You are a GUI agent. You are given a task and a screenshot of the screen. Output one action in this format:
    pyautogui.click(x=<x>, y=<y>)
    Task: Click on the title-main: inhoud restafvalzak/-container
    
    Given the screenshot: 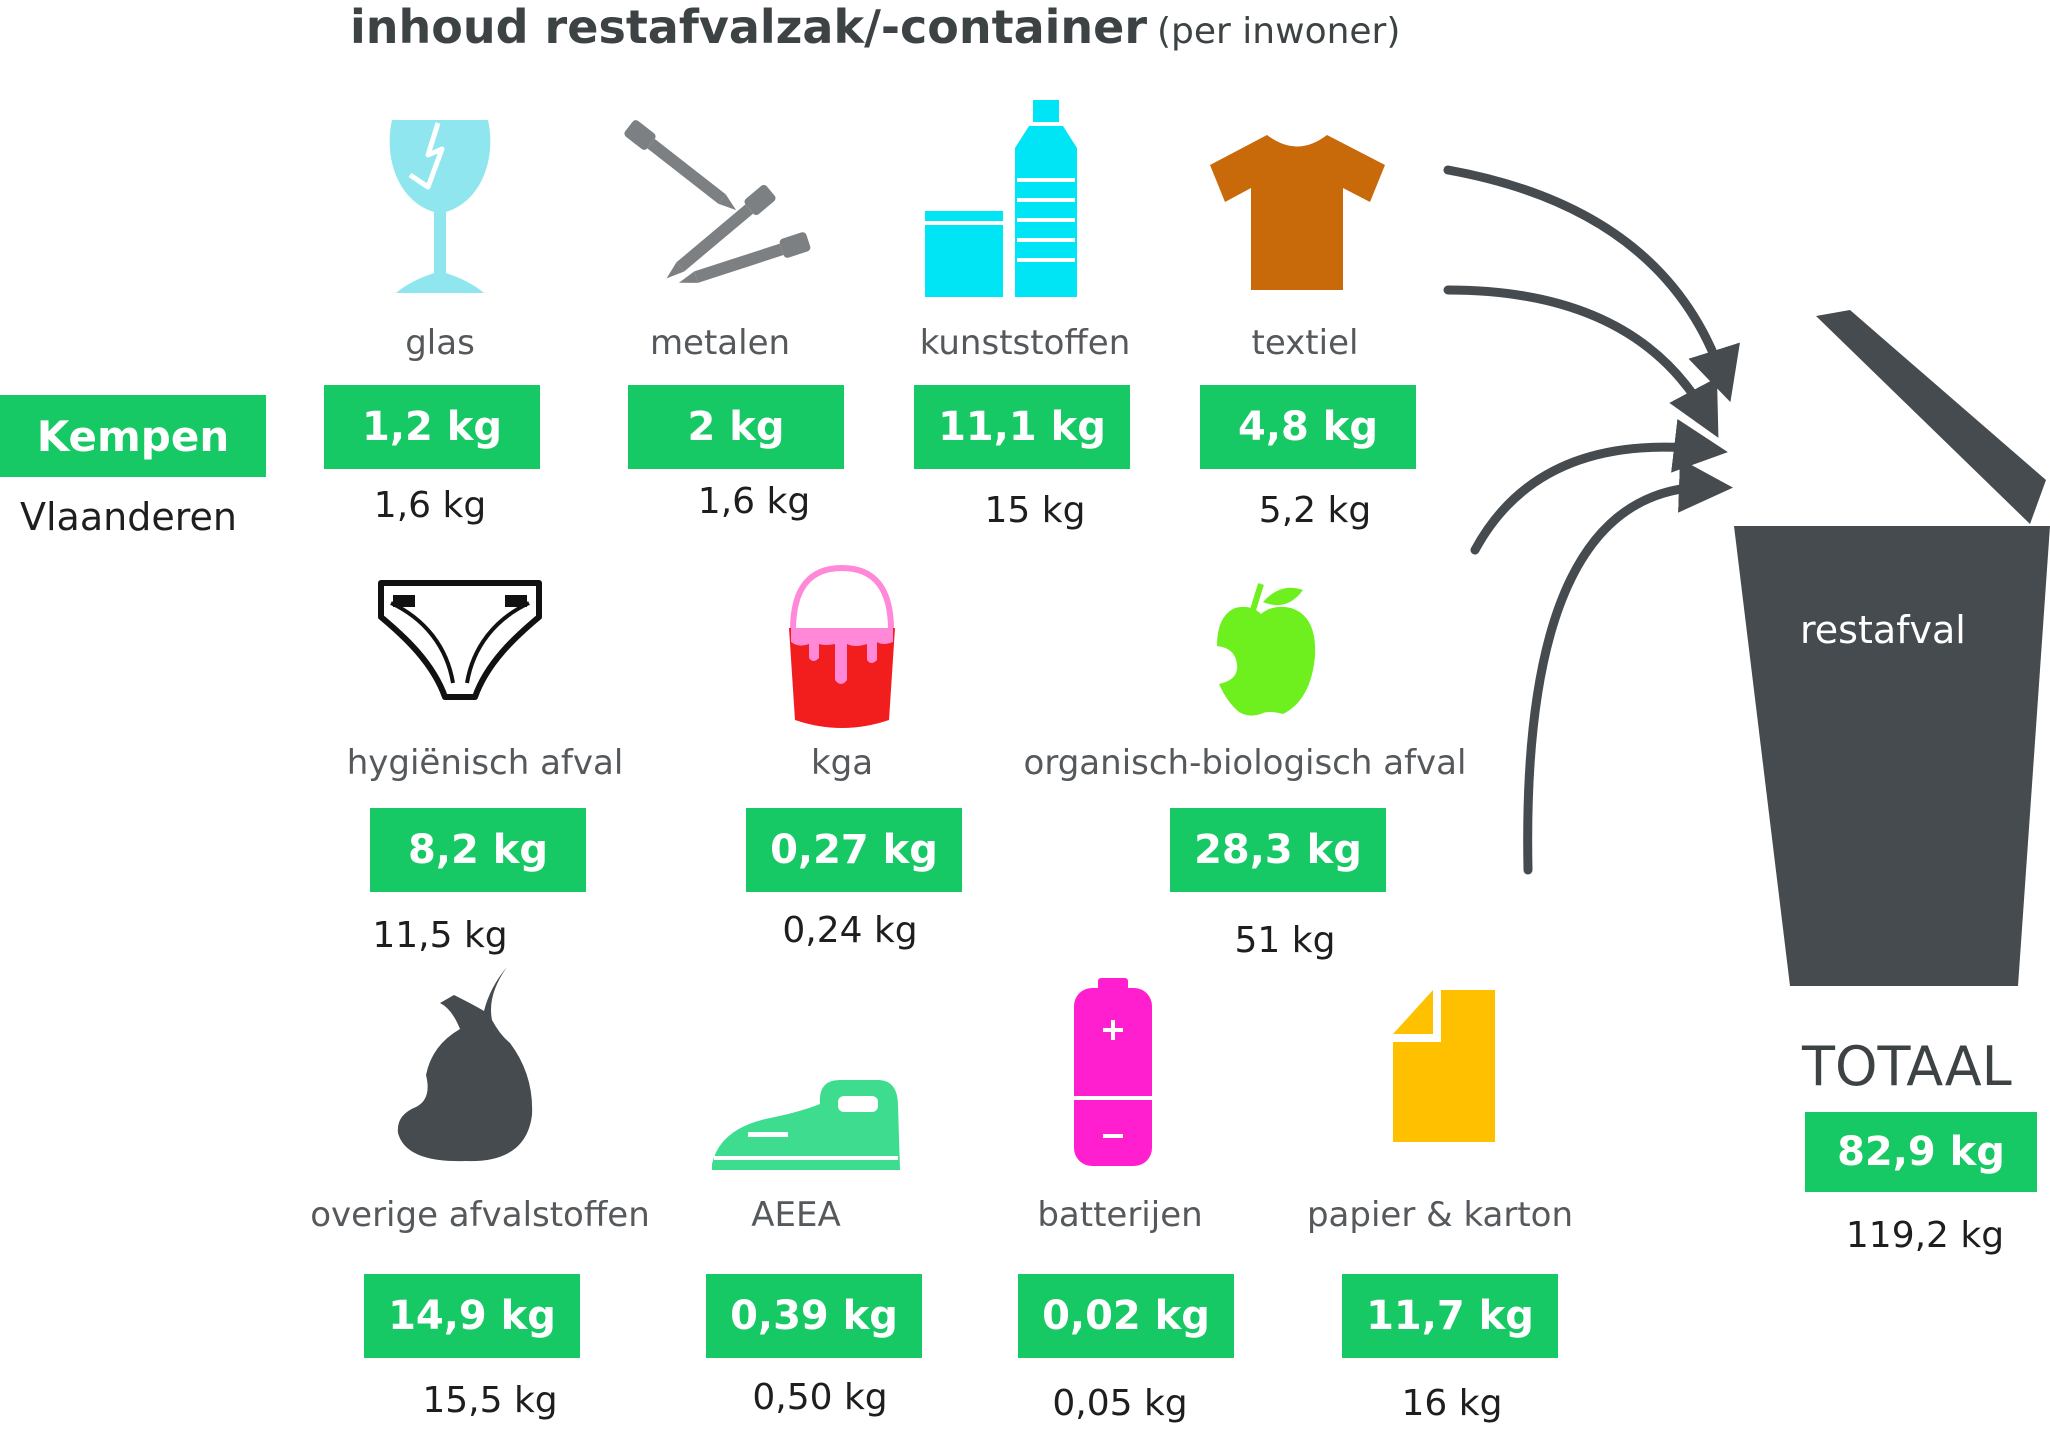 What is the action you would take?
    pyautogui.click(x=749, y=27)
    